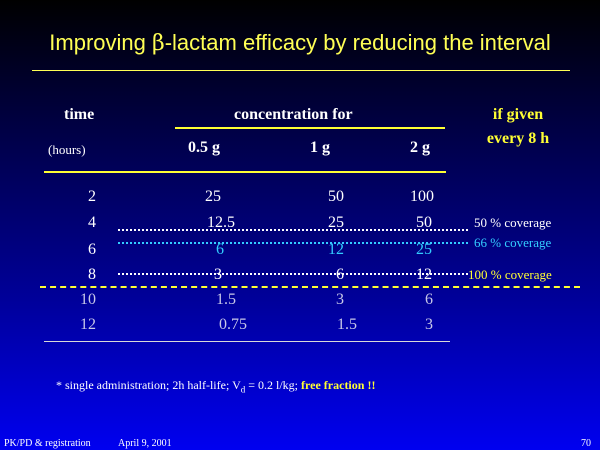  Describe the element at coordinates (347, 324) in the screenshot. I see `row12-dose-1: 1.5` at that location.